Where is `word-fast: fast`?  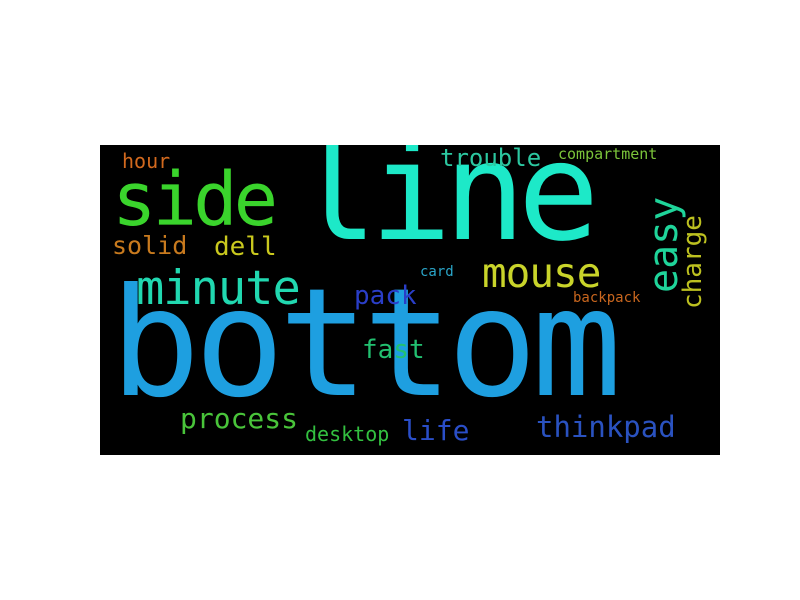
word-fast: fast is located at coordinates (393, 350).